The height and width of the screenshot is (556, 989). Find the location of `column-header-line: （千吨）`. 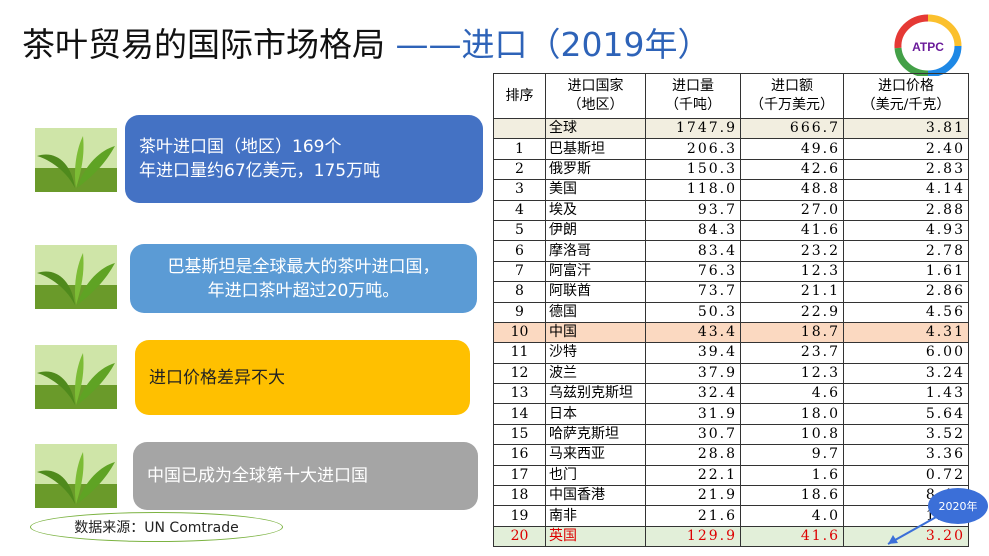

column-header-line: （千吨） is located at coordinates (693, 105).